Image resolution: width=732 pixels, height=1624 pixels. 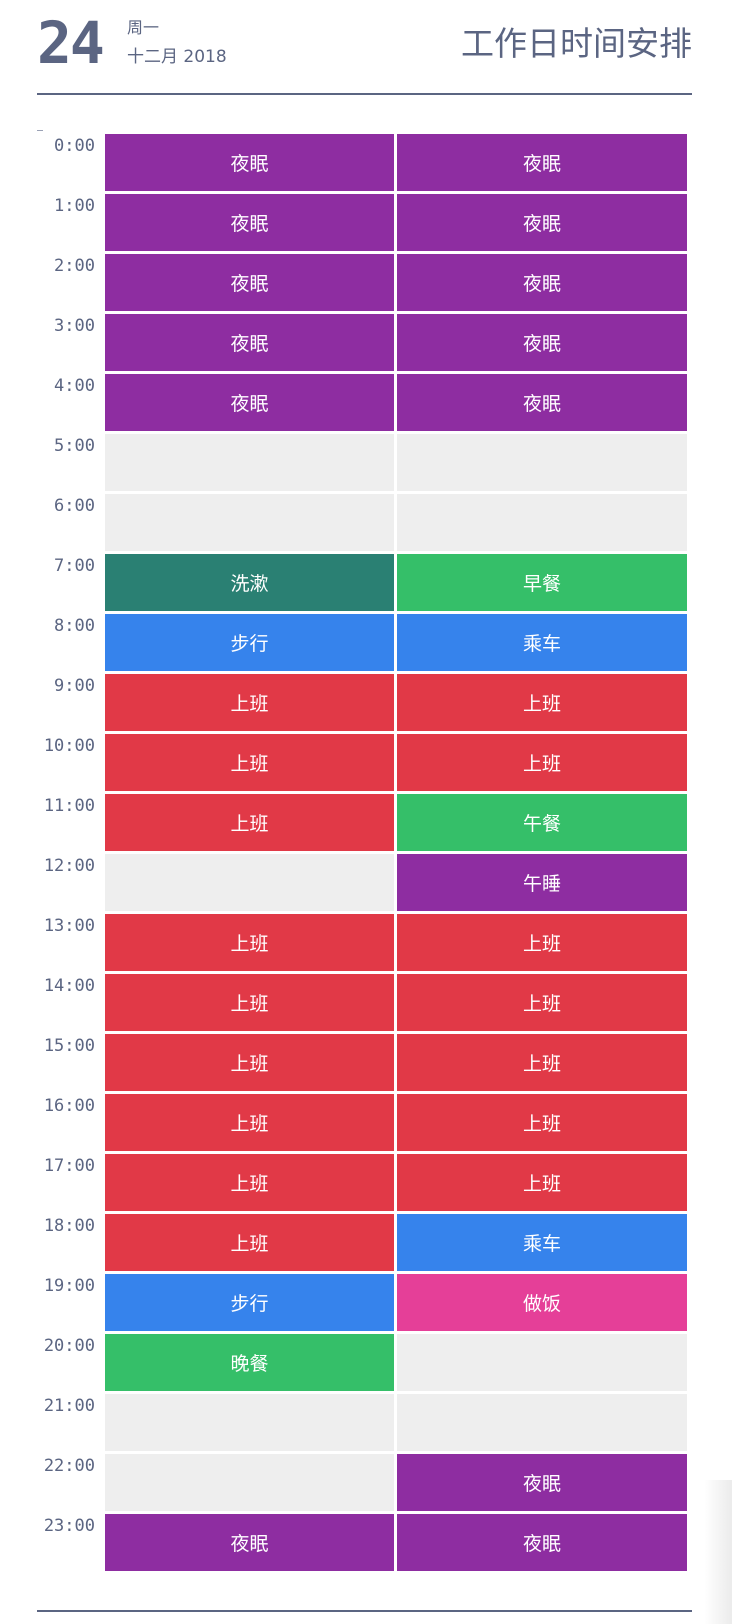 I want to click on schedule-row: 9:00 上班 上班, so click(x=366, y=704).